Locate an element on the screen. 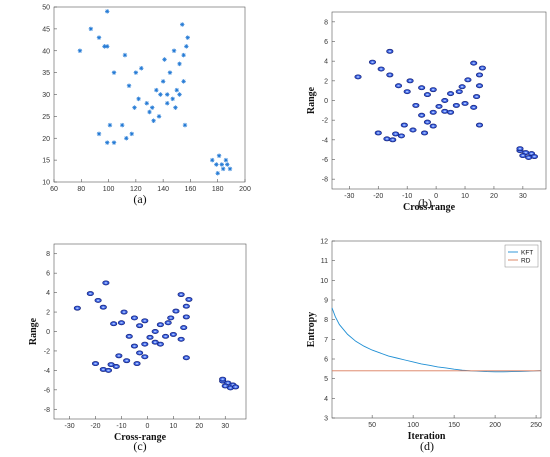  series-line-kft is located at coordinates (436, 340).